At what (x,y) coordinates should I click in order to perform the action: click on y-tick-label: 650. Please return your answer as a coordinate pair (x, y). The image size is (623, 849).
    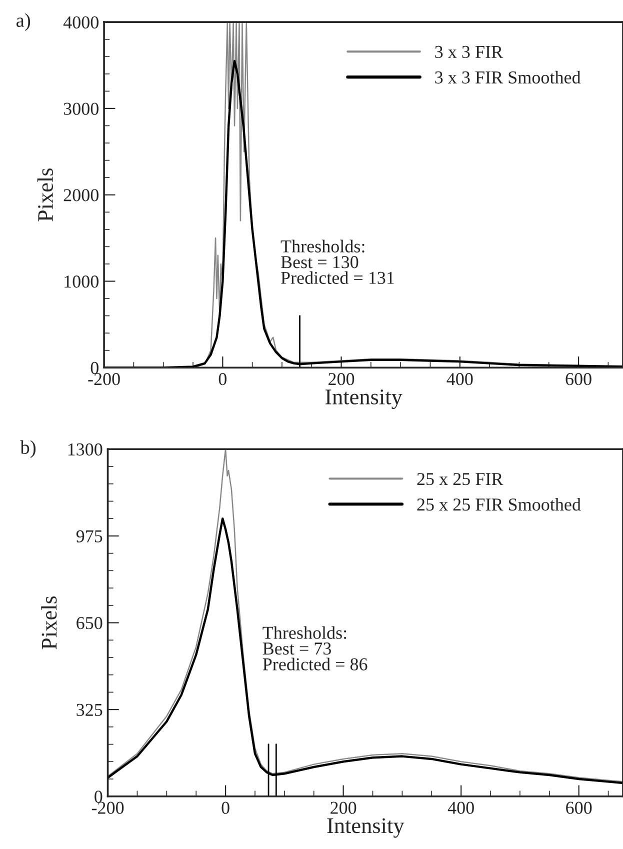
    Looking at the image, I should click on (89, 623).